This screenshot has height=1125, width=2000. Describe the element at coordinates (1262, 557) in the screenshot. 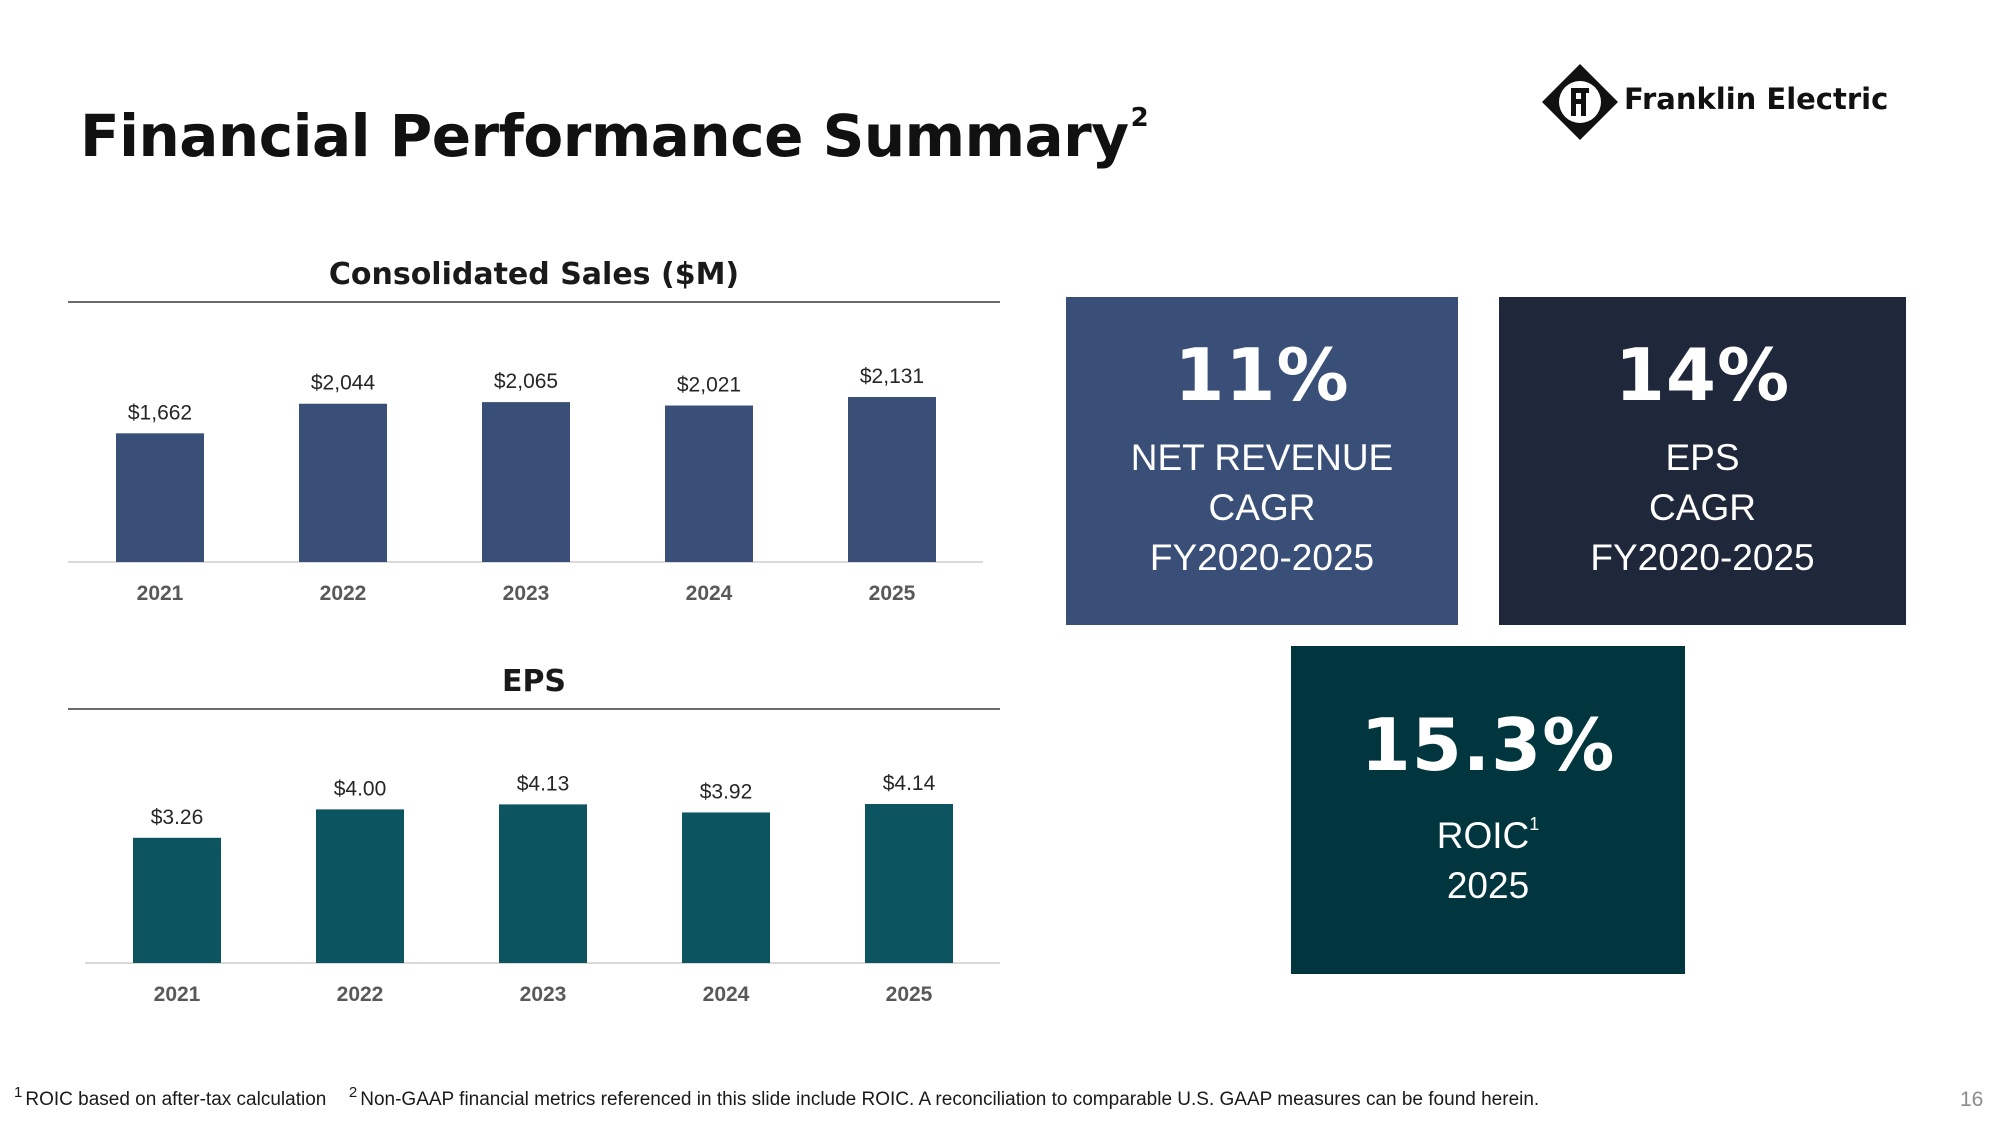

I see `kpi-revenue-line3: FY2020-2025` at that location.